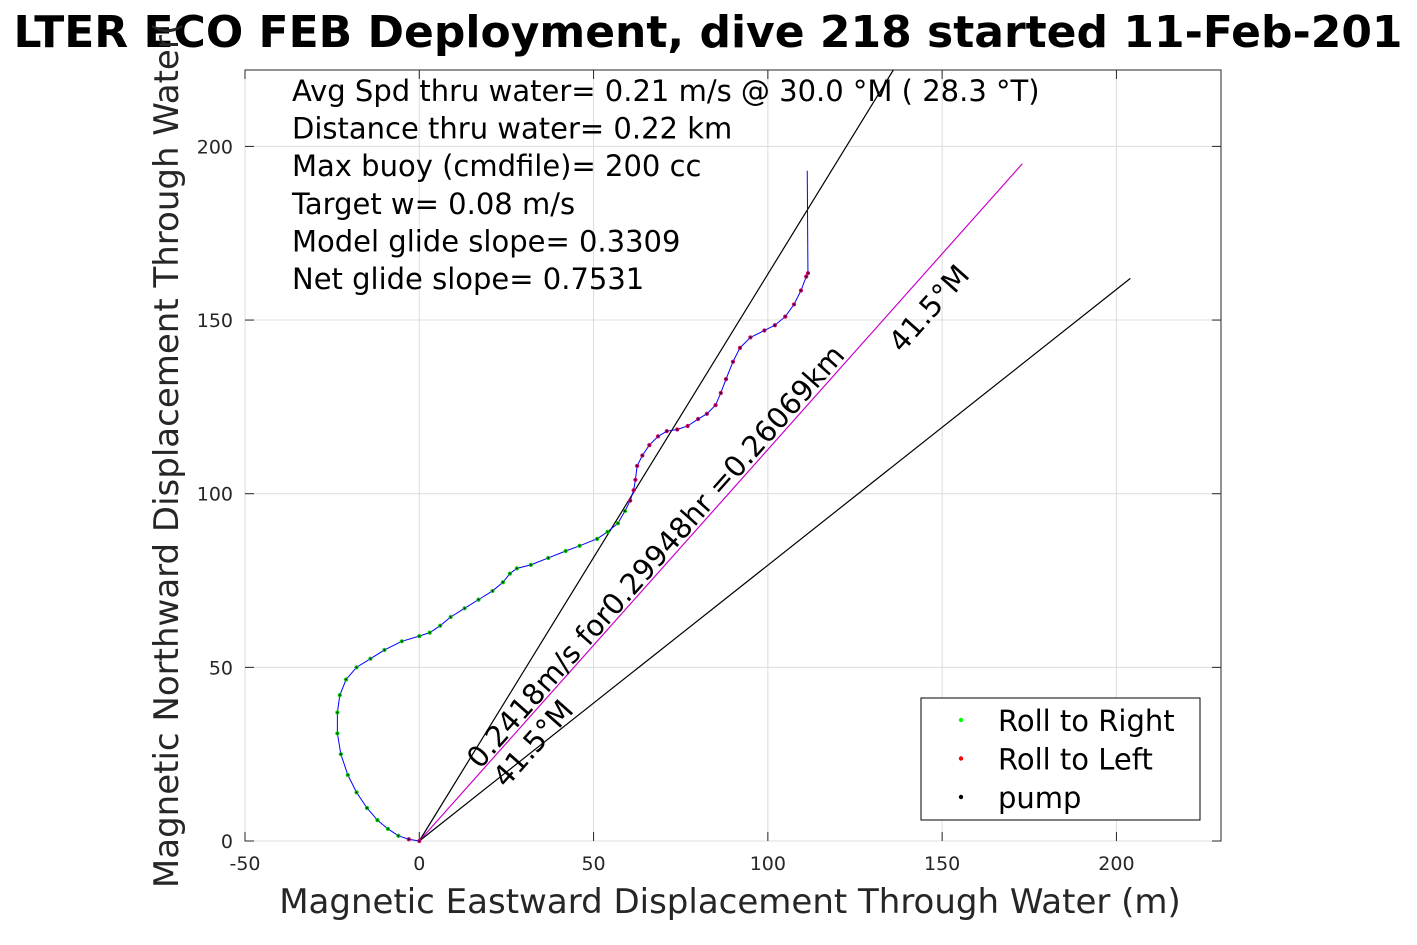 The height and width of the screenshot is (945, 1417). I want to click on annotation-line: Distance thru water= 0.22 km, so click(512, 129).